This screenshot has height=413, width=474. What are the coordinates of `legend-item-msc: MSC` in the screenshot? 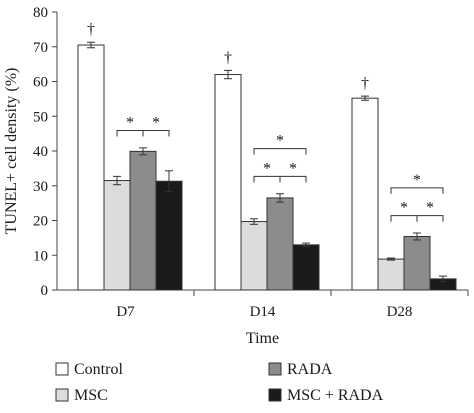 It's located at (81, 395).